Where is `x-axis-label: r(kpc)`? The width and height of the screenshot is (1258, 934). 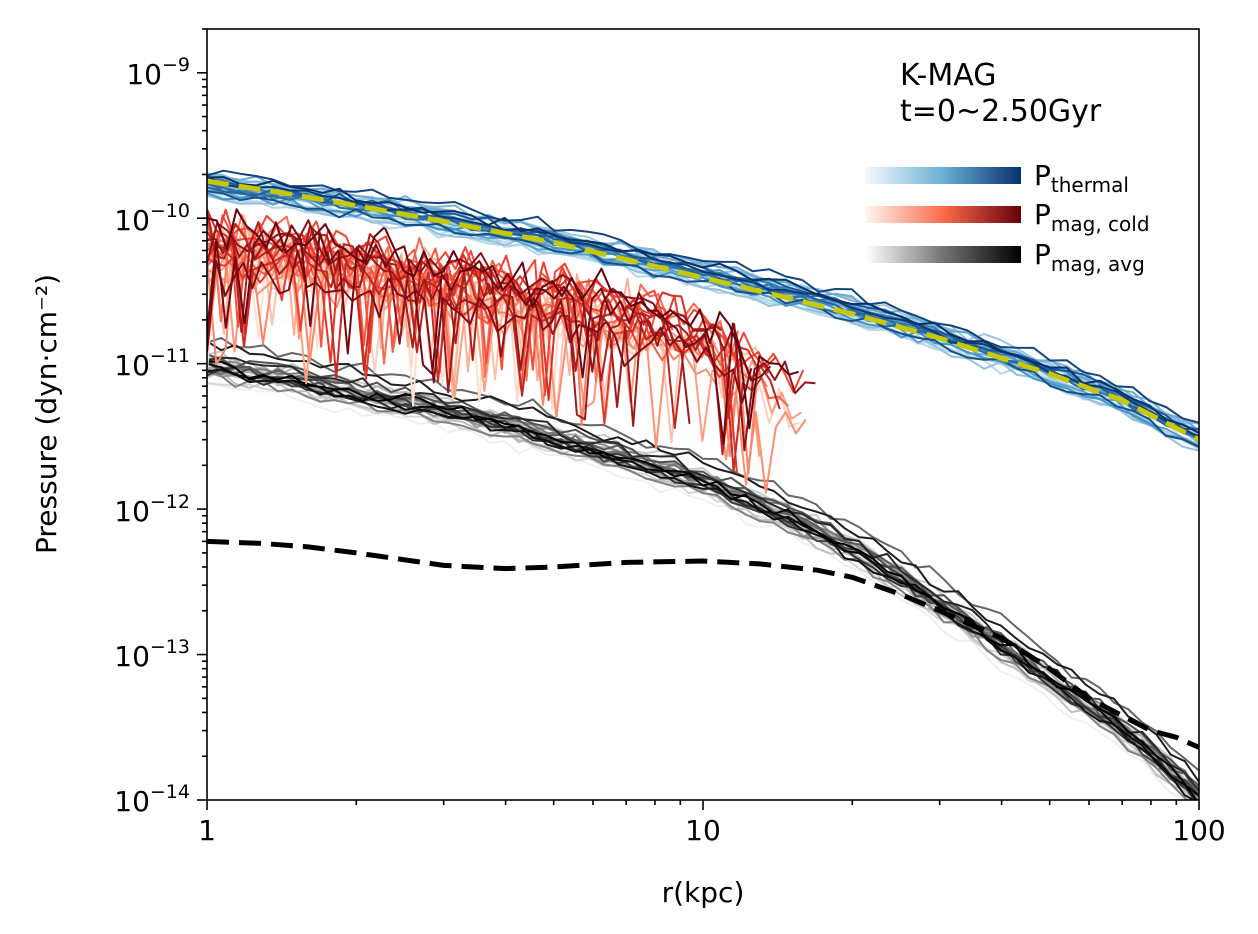 x-axis-label: r(kpc) is located at coordinates (703, 892).